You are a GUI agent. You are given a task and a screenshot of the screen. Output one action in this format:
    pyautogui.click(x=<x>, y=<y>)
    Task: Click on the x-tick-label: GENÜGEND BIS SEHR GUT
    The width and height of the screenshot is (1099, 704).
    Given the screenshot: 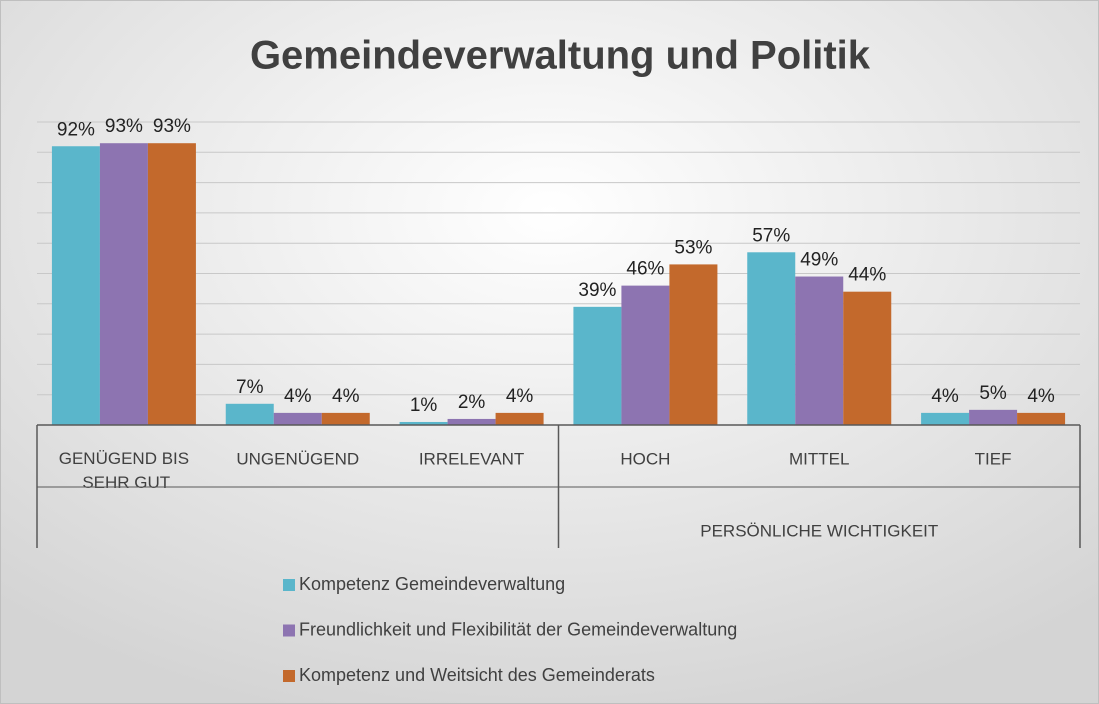 What is the action you would take?
    pyautogui.click(x=124, y=470)
    